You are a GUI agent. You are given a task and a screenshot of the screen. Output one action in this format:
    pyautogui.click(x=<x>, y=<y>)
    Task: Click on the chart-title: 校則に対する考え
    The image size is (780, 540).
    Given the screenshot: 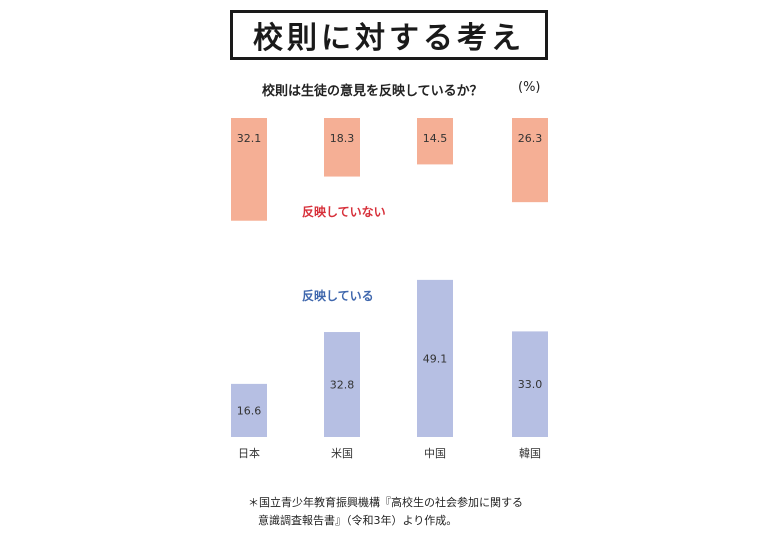 What is the action you would take?
    pyautogui.click(x=389, y=35)
    